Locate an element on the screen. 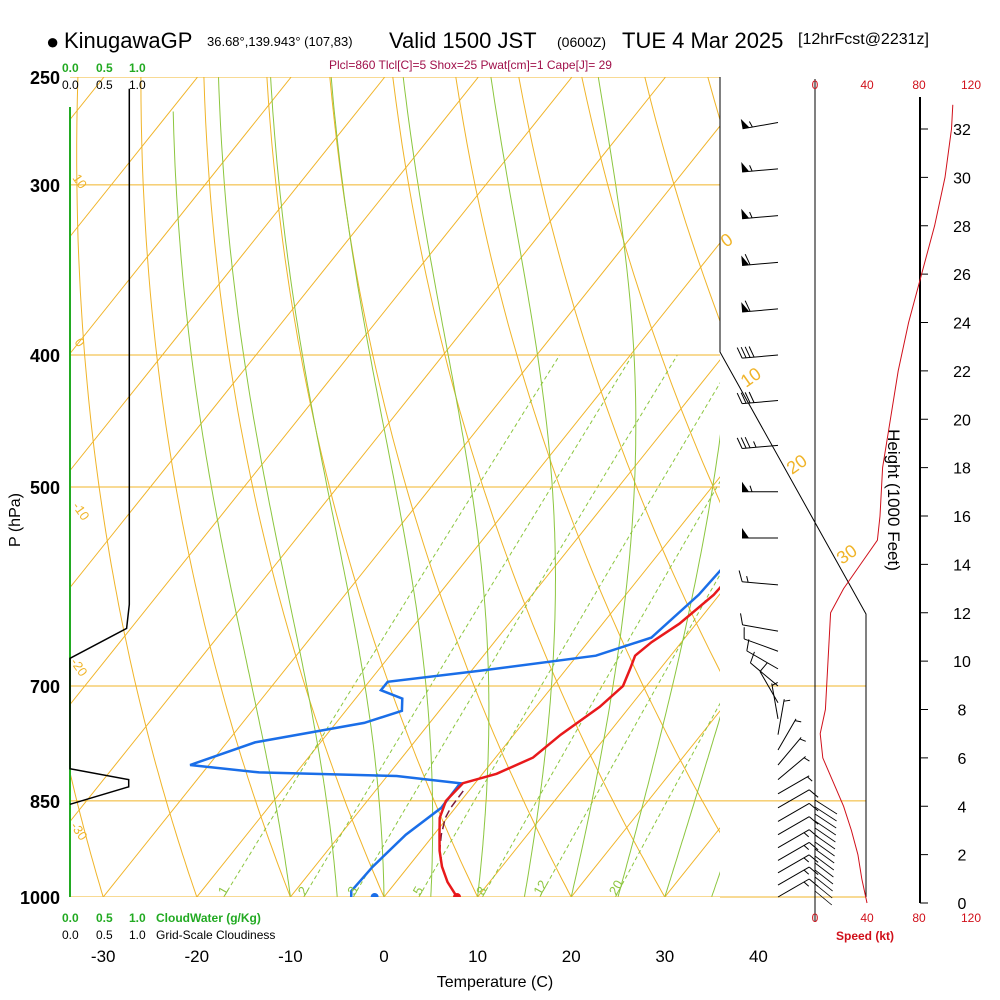 This screenshot has width=1000, height=1000. pressure-tick-label: 400 is located at coordinates (45, 356).